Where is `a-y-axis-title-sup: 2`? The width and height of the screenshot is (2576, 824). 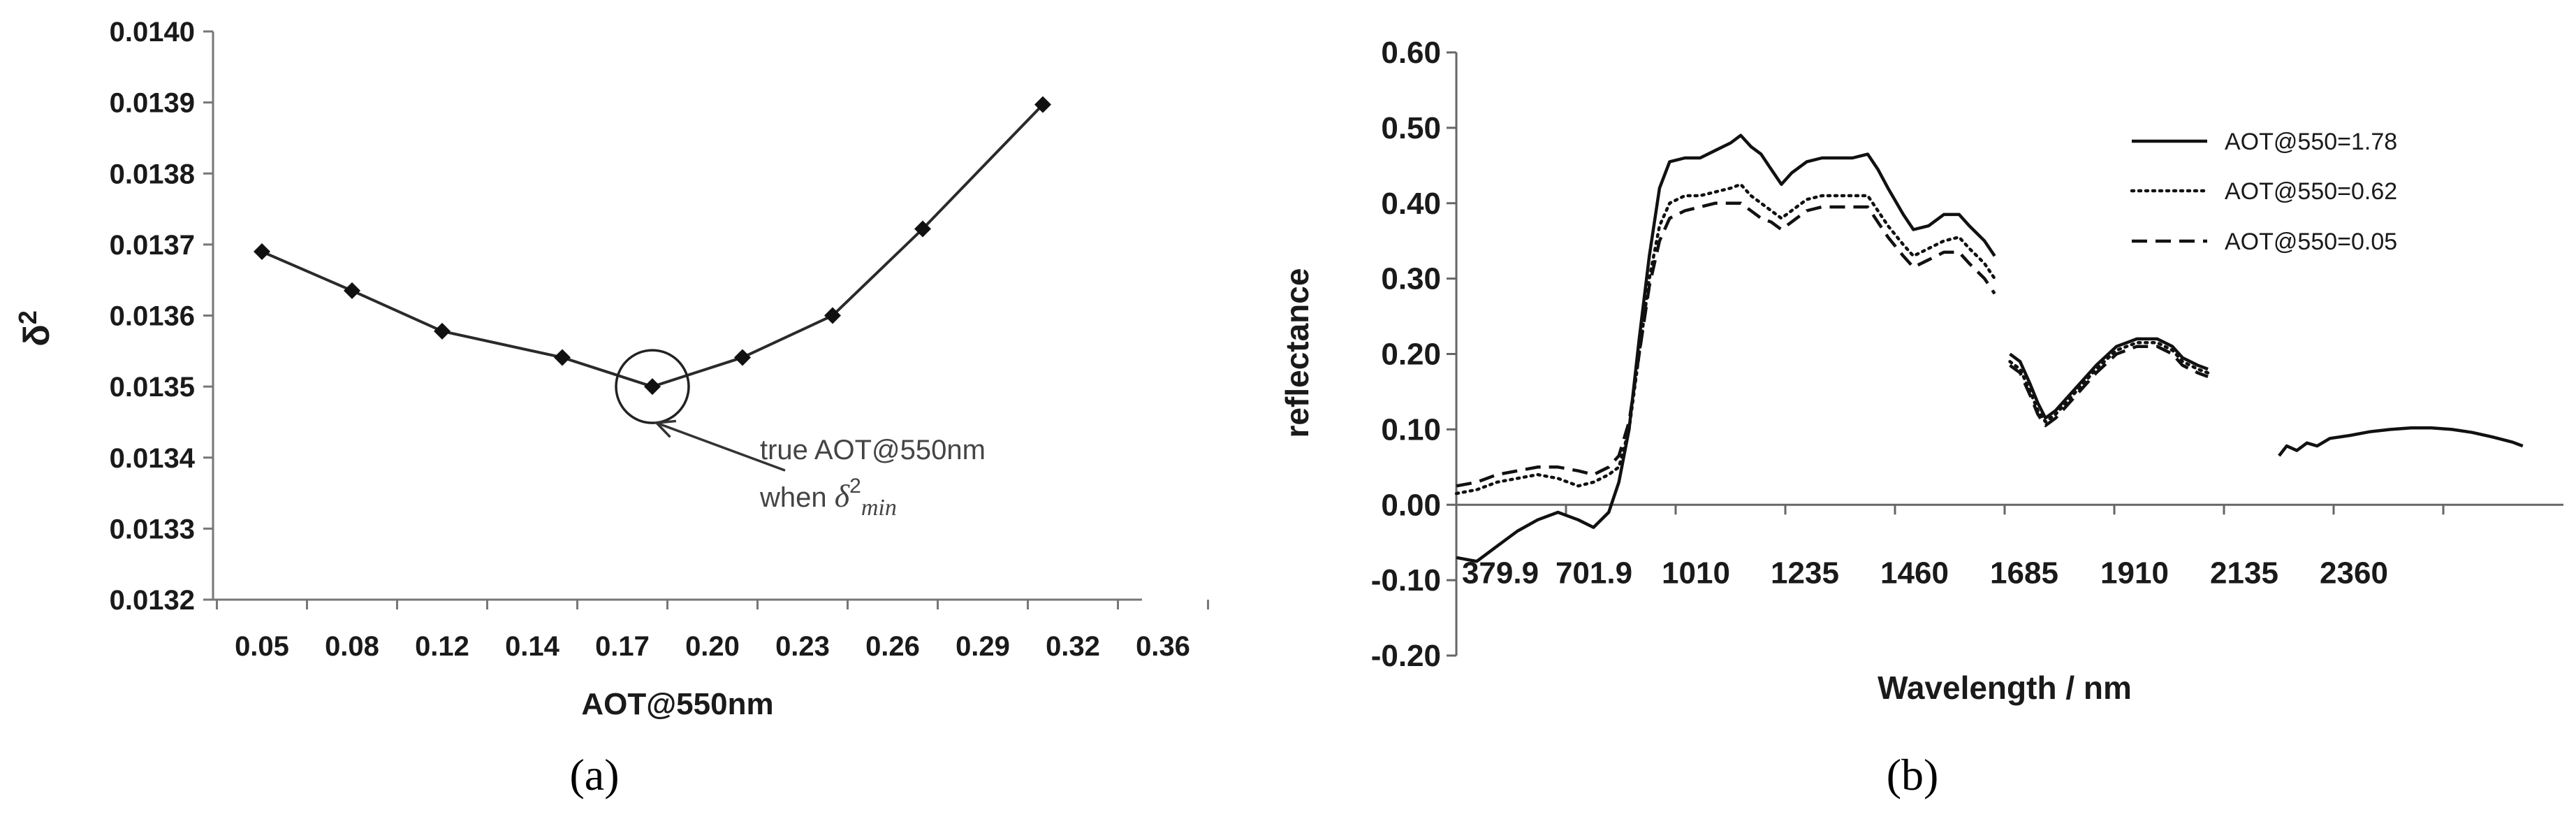
a-y-axis-title-sup: 2 is located at coordinates (27, 317).